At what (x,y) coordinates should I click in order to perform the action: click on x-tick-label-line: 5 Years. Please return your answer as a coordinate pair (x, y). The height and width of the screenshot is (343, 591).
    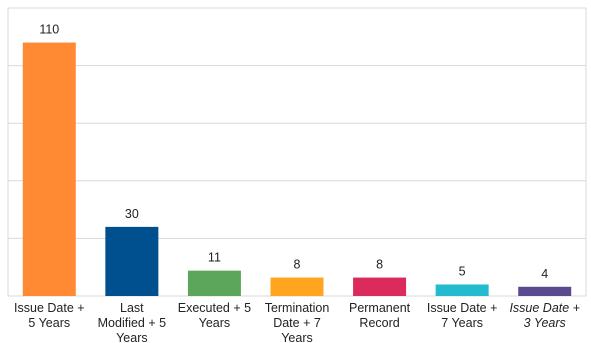
    Looking at the image, I should click on (49, 323).